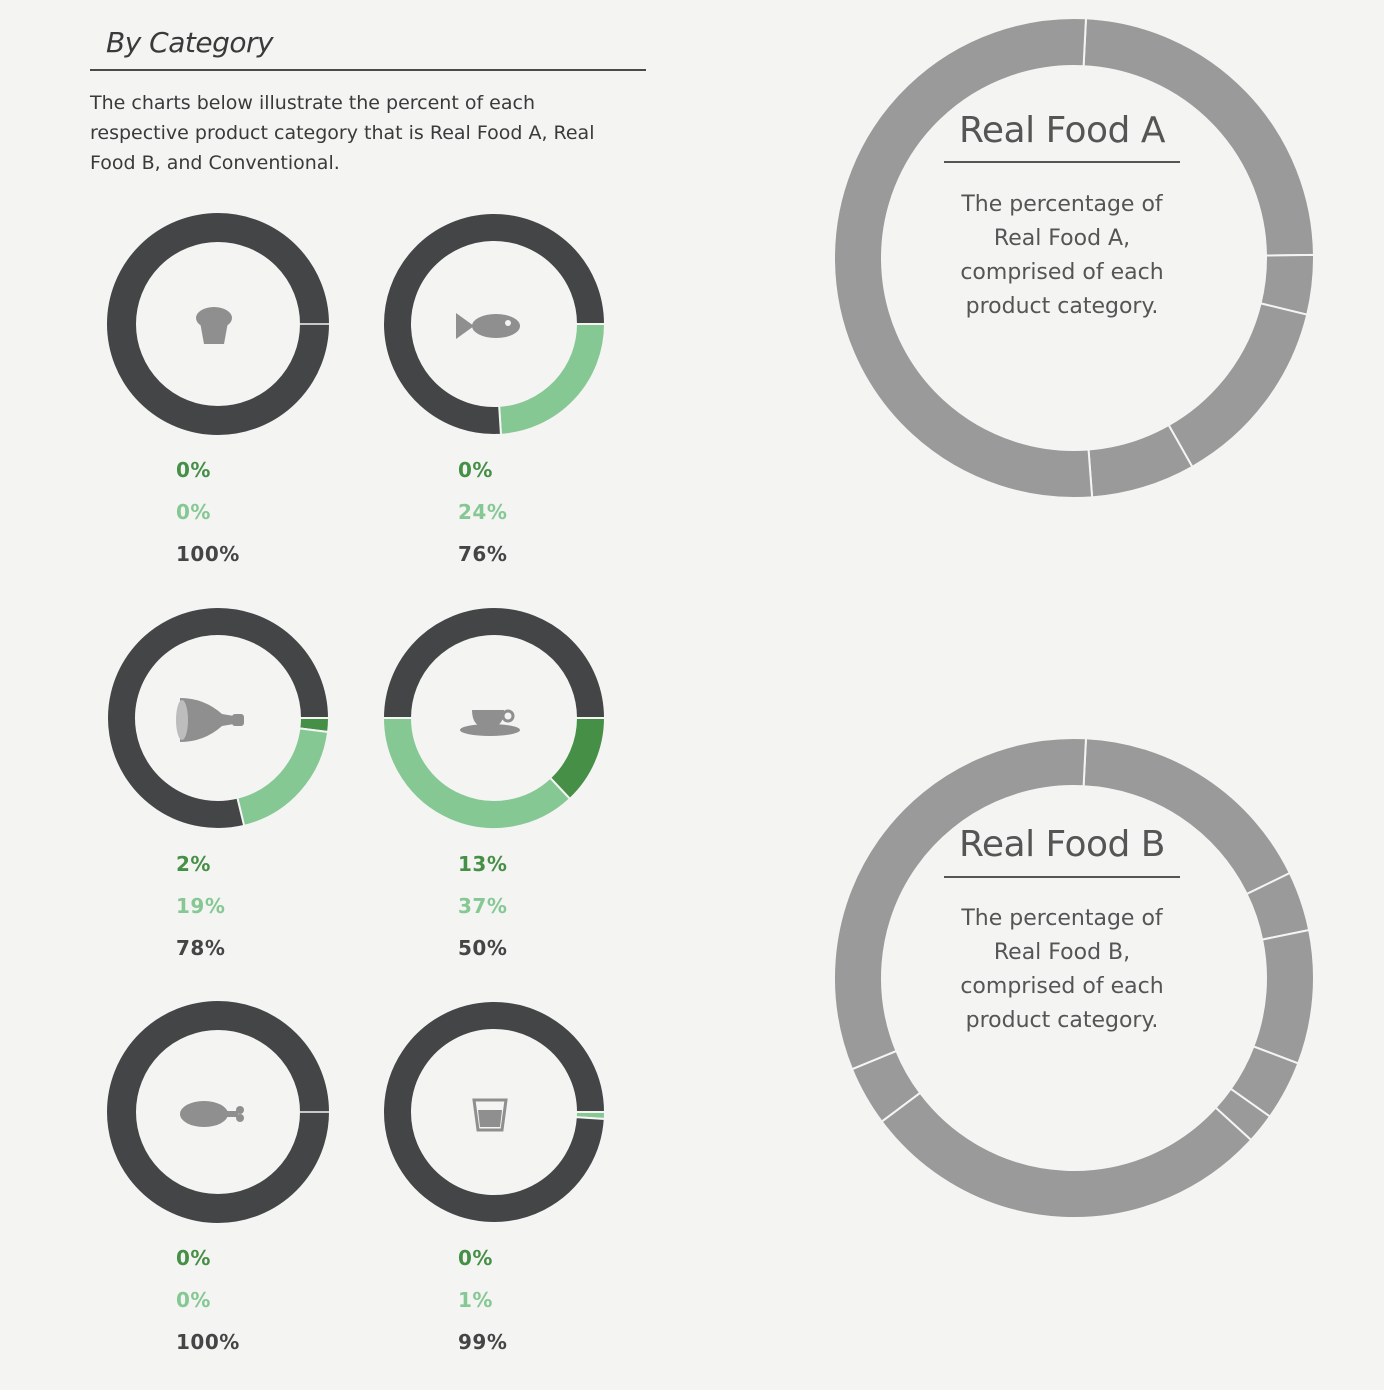 This screenshot has height=1390, width=1384. I want to click on real-food-a-divider, so click(1062, 162).